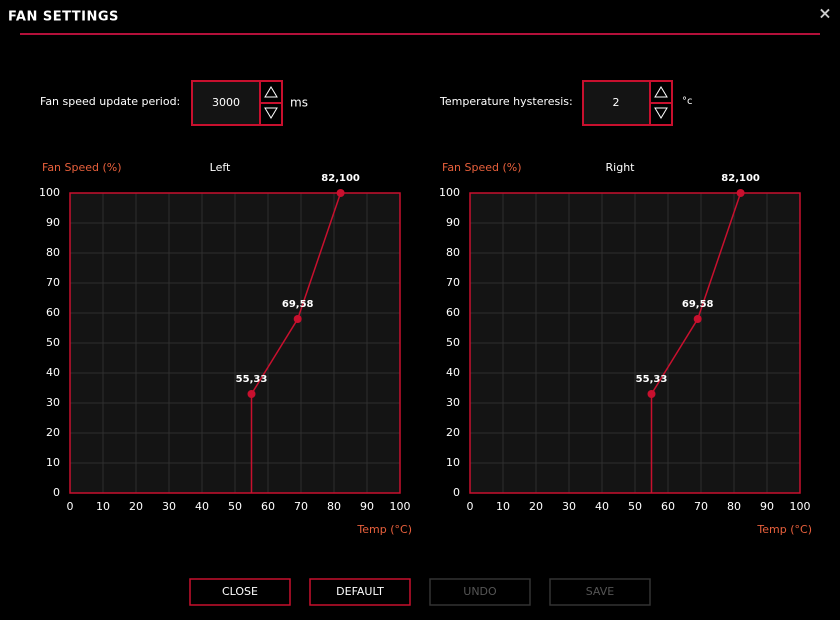  What do you see at coordinates (824, 13) in the screenshot?
I see `close-icon: ×` at bounding box center [824, 13].